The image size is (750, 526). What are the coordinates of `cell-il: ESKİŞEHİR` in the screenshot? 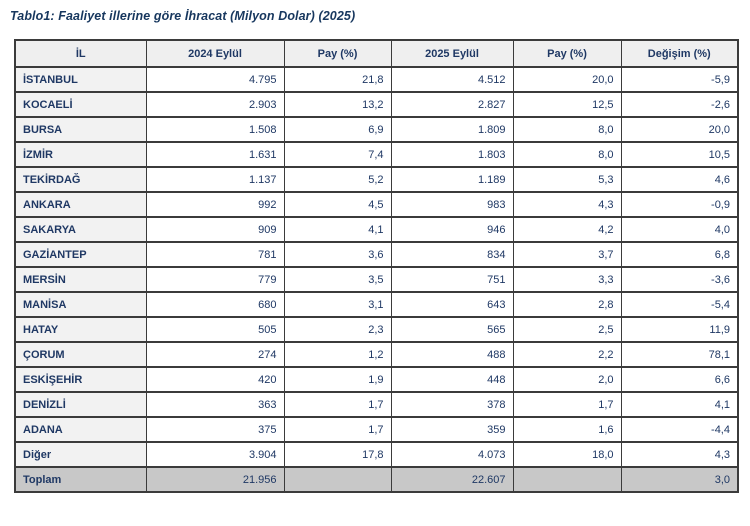 It's located at (80, 379).